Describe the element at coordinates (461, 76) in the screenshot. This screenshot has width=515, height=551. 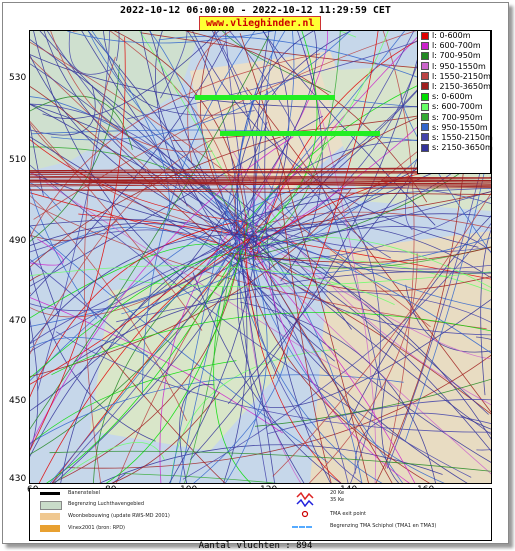
I see `legend-label: l: 1550-2150m` at that location.